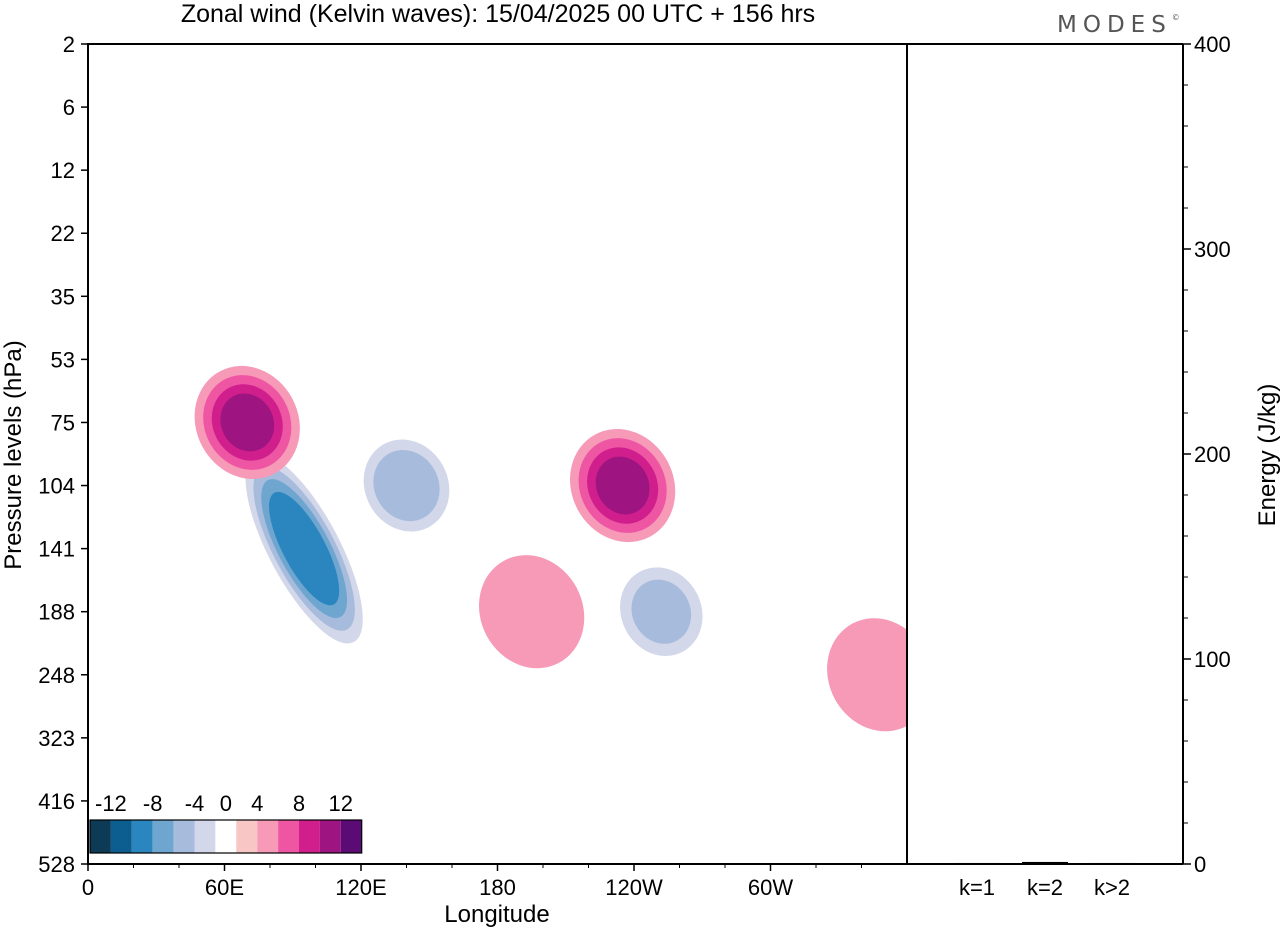 The image size is (1280, 930). Describe the element at coordinates (56, 738) in the screenshot. I see `y-tick-label: 323` at that location.